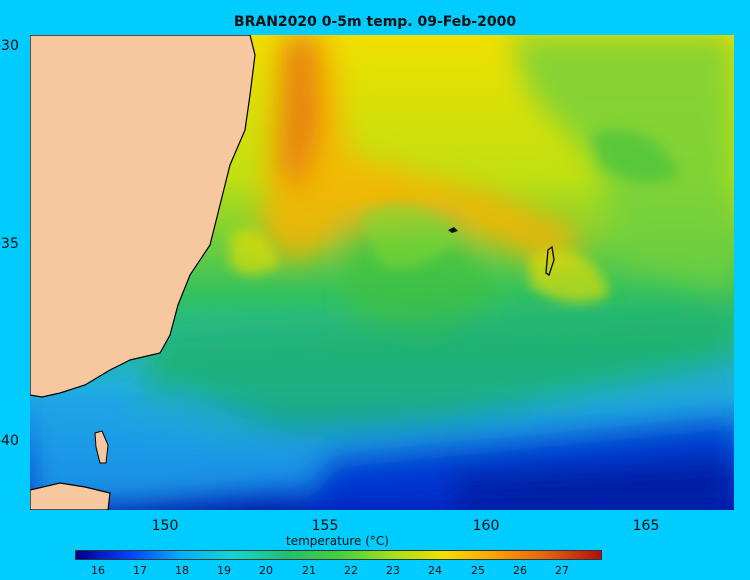  What do you see at coordinates (646, 526) in the screenshot?
I see `lon-tick: 165` at bounding box center [646, 526].